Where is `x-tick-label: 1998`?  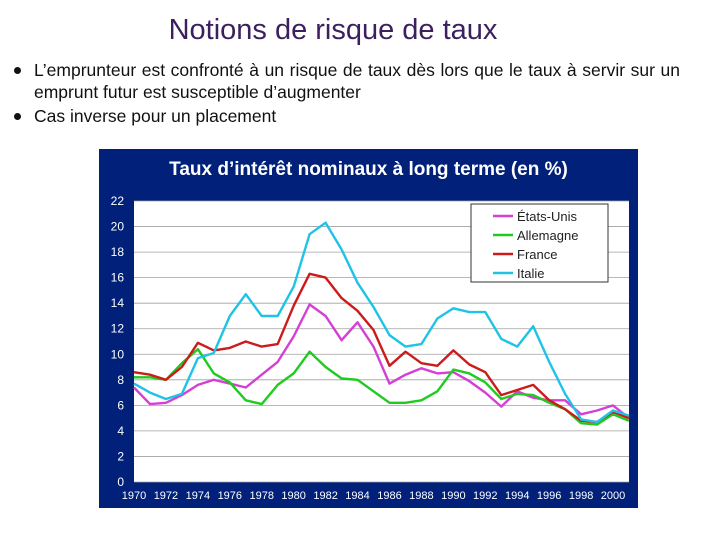 x-tick-label: 1998 is located at coordinates (581, 496).